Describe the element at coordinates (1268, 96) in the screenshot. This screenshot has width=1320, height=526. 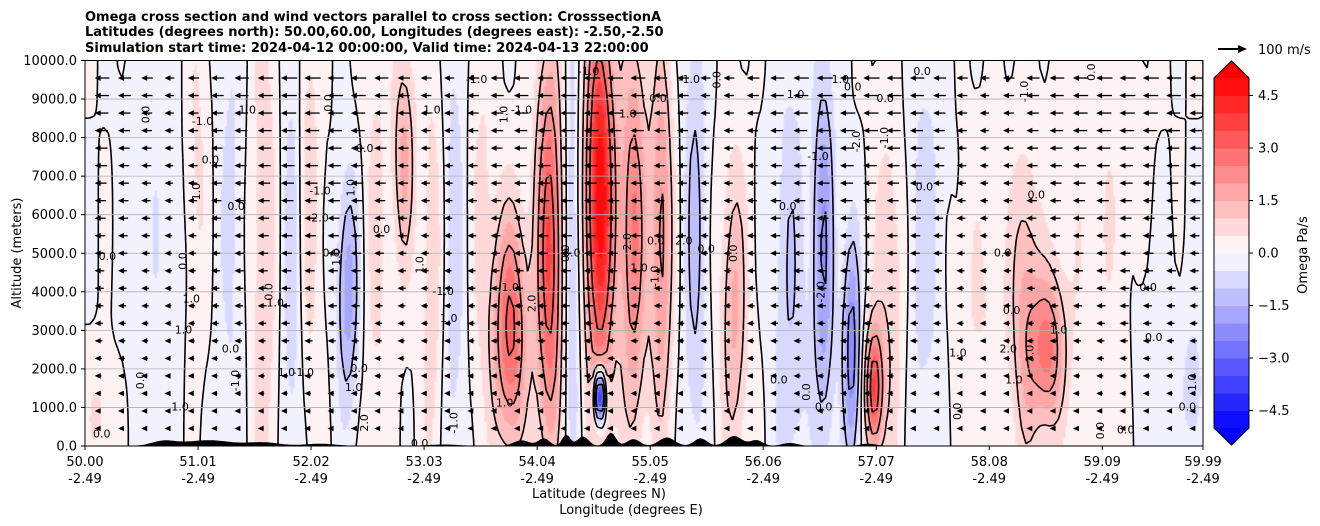
I see `colorbar-tick-label: 4.5` at that location.